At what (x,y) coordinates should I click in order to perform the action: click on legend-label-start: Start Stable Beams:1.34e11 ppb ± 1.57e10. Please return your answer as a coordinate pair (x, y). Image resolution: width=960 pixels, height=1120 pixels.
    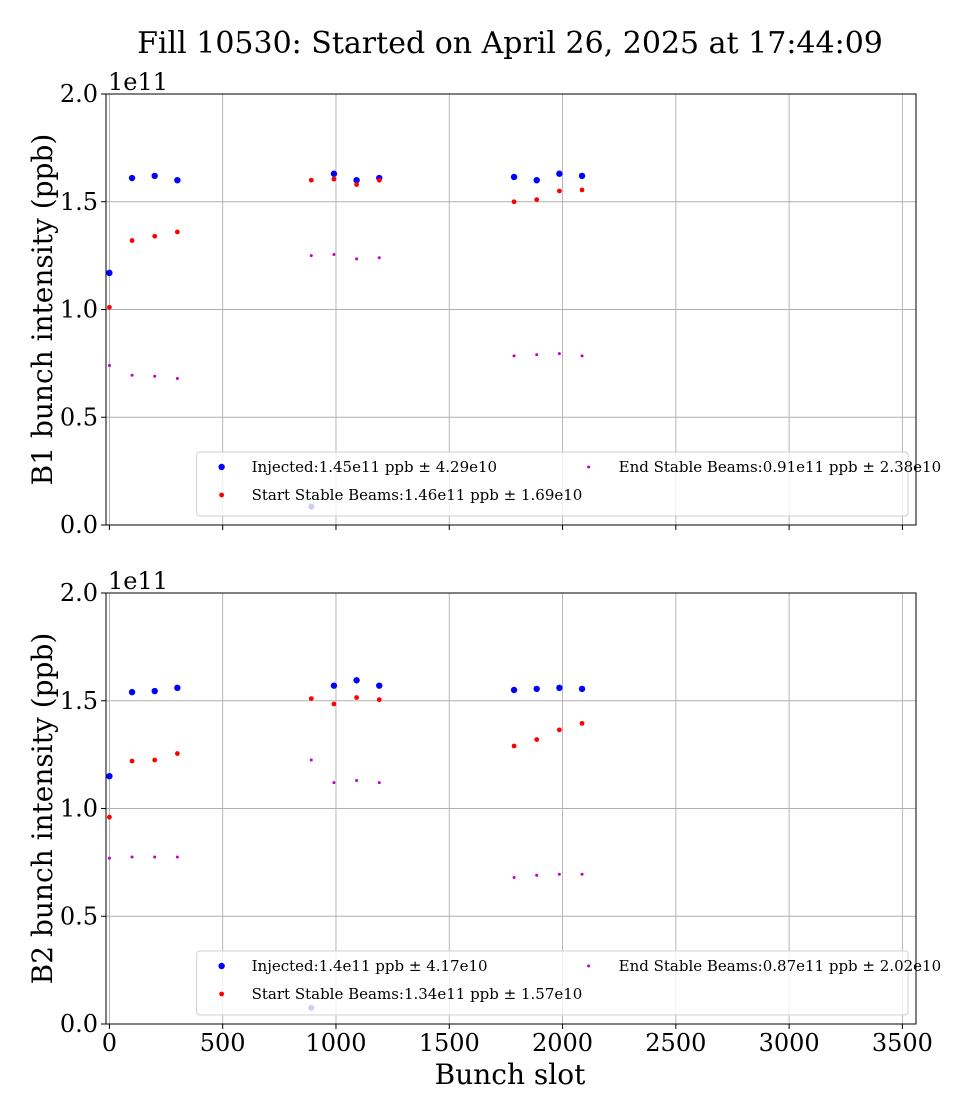
    Looking at the image, I should click on (417, 994).